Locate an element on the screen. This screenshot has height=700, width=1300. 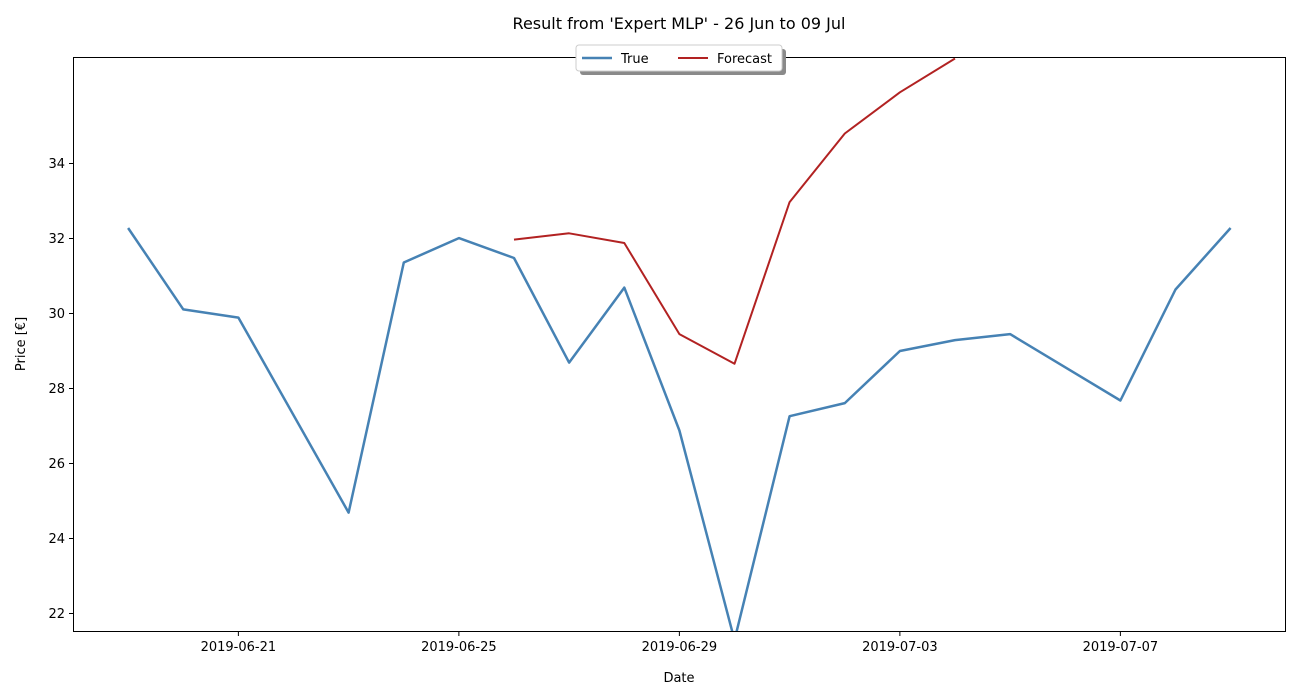
x-tick-label: 2019-06-29 is located at coordinates (680, 647).